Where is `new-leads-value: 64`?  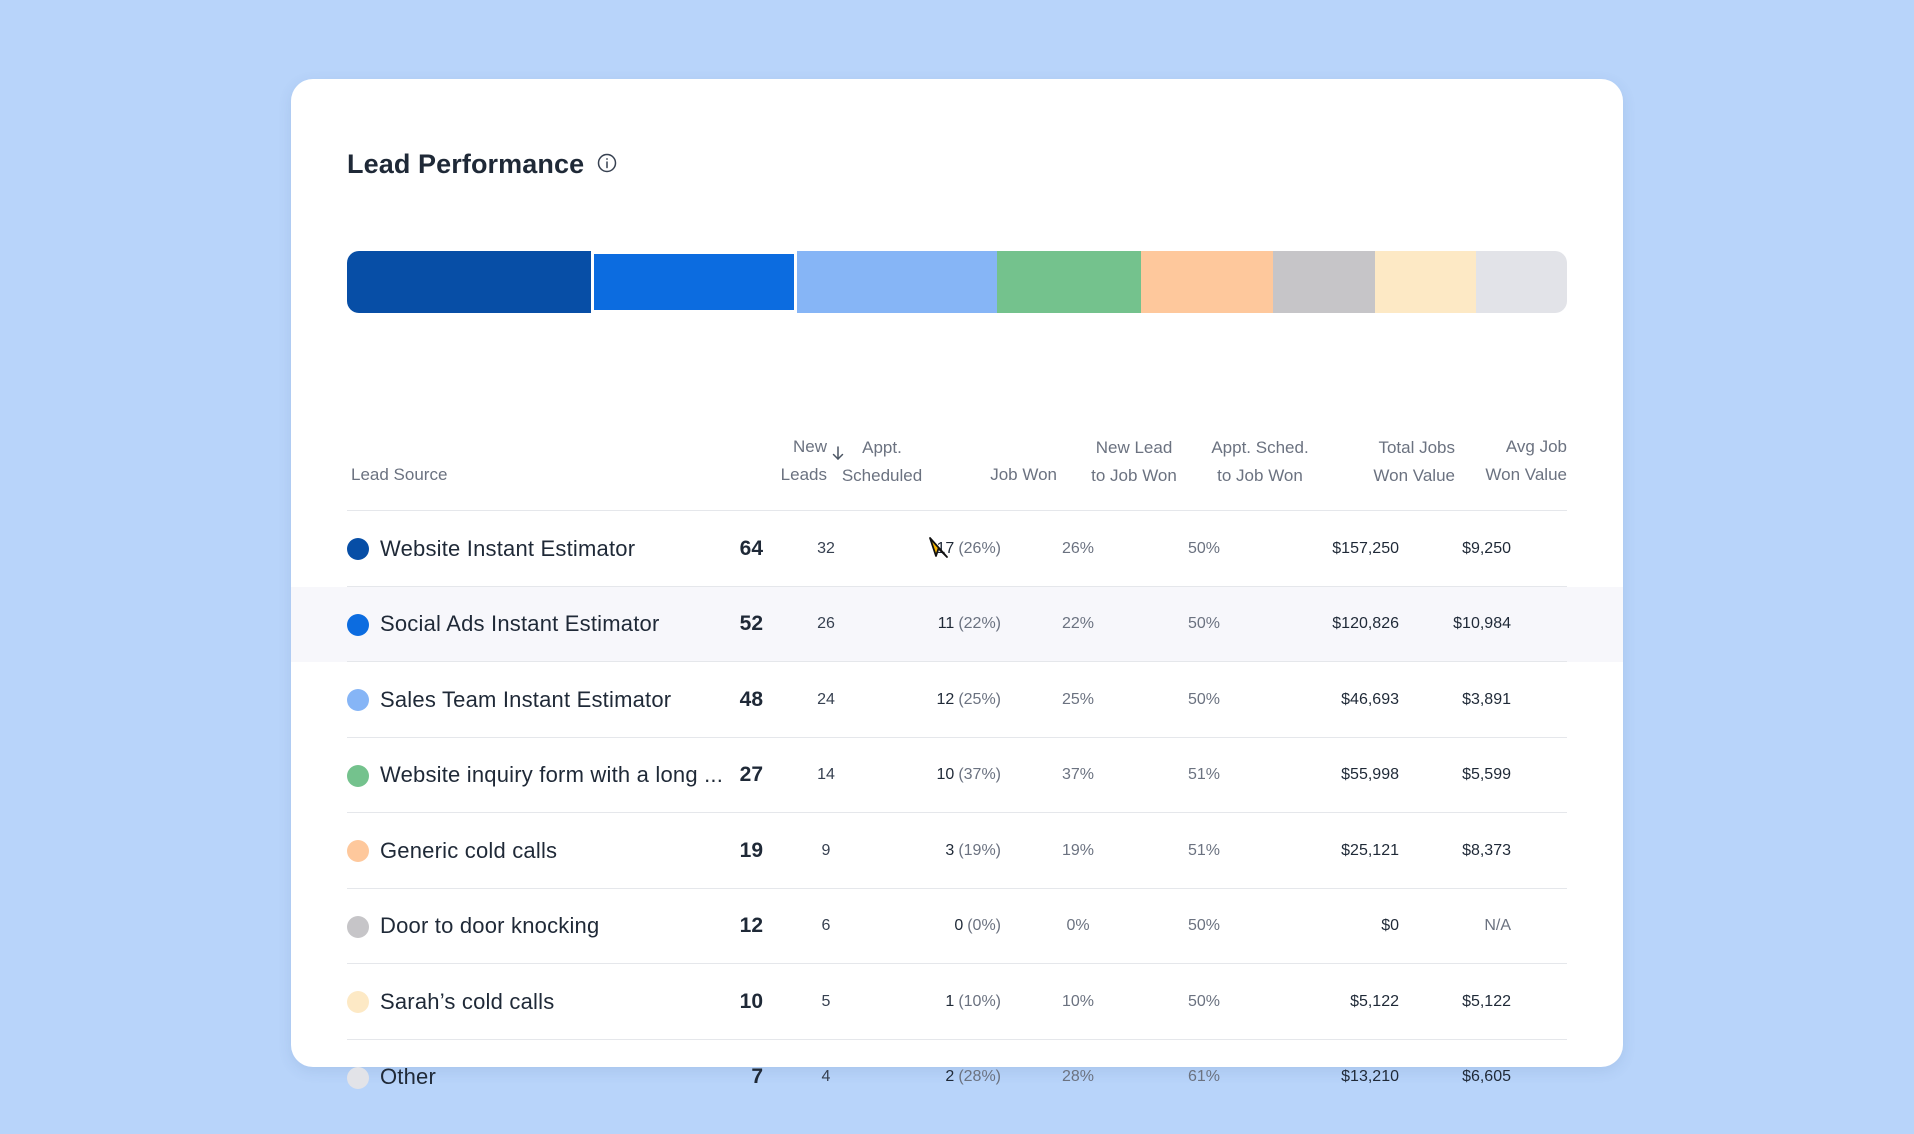
new-leads-value: 64 is located at coordinates (751, 548).